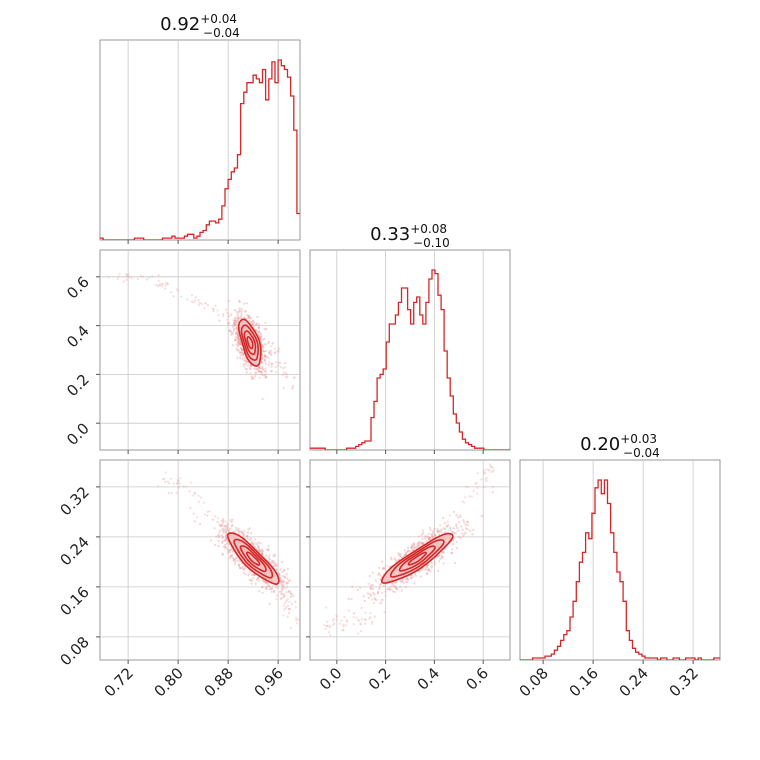 The width and height of the screenshot is (760, 760). Describe the element at coordinates (200, 26) in the screenshot. I see `title-p0: 0.92+0.04 −0.04` at that location.